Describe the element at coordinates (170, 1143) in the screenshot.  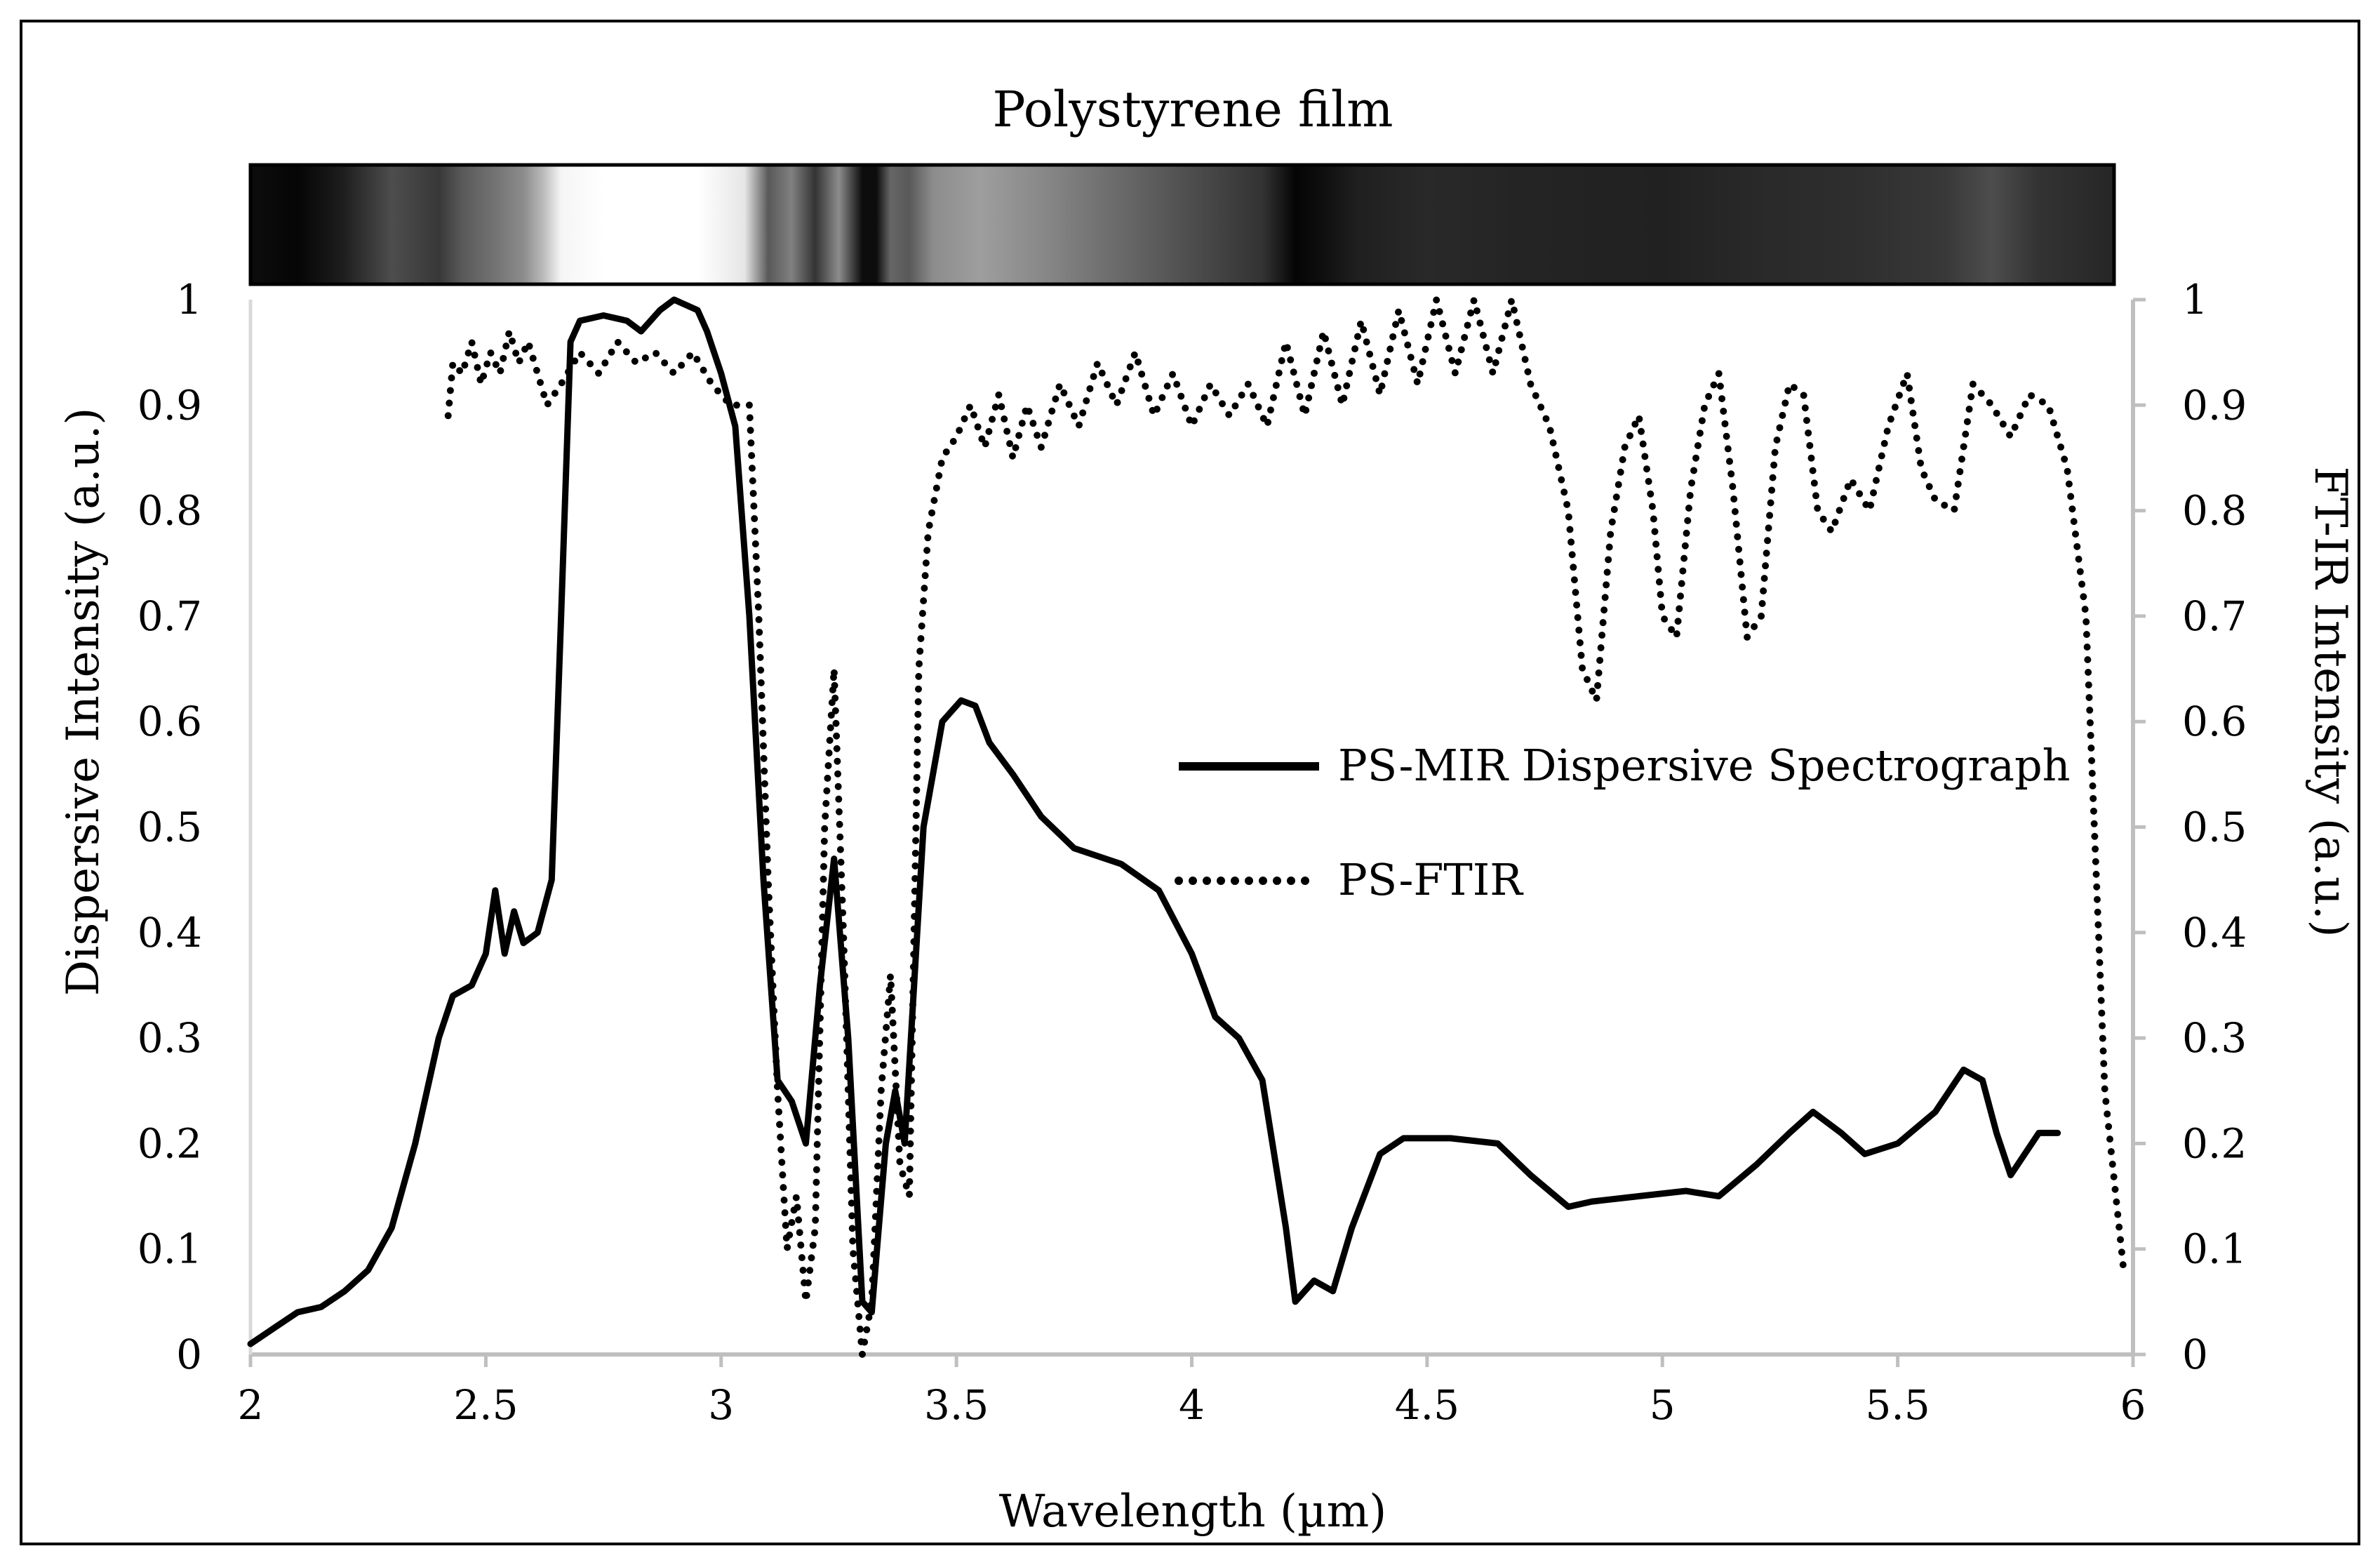
I see `y-tick-label: 0.2` at that location.